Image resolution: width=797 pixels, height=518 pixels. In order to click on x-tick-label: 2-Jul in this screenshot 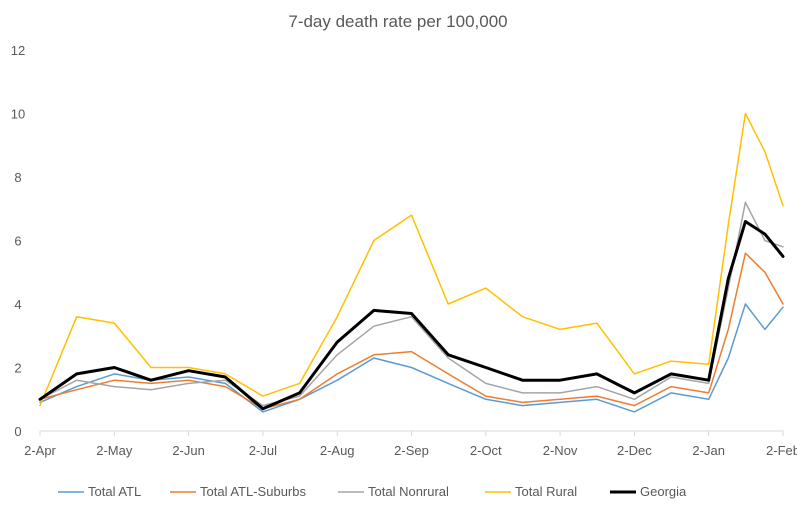, I will do `click(263, 450)`.